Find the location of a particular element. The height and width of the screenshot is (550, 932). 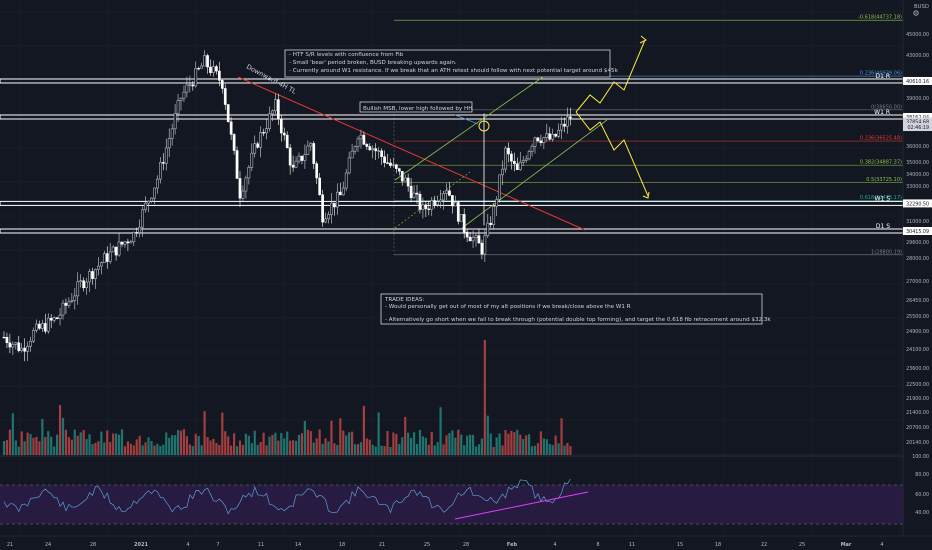

level-tag is located at coordinates (917, 203).